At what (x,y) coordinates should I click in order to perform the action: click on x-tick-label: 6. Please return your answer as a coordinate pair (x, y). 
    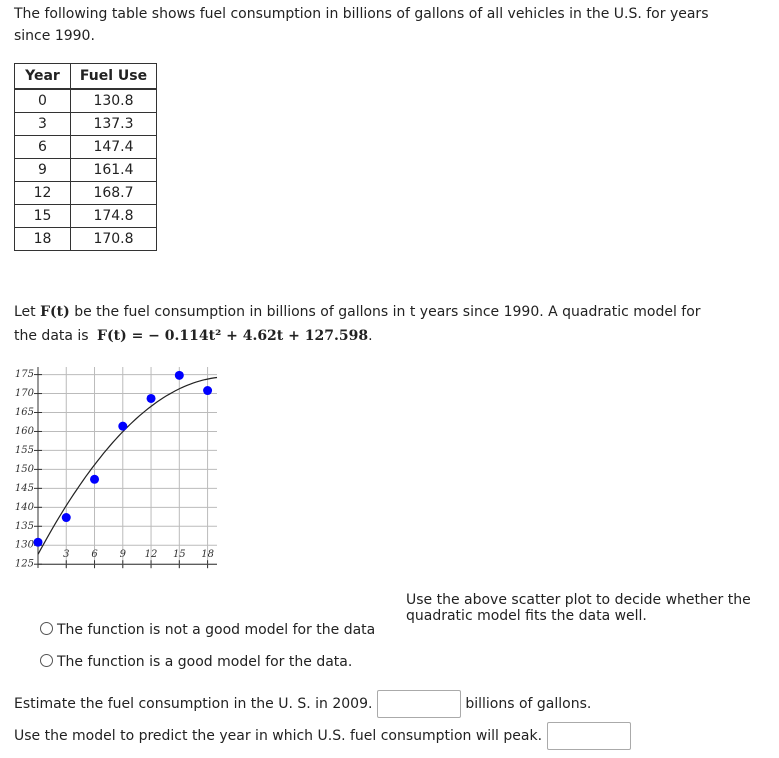
    Looking at the image, I should click on (94, 554).